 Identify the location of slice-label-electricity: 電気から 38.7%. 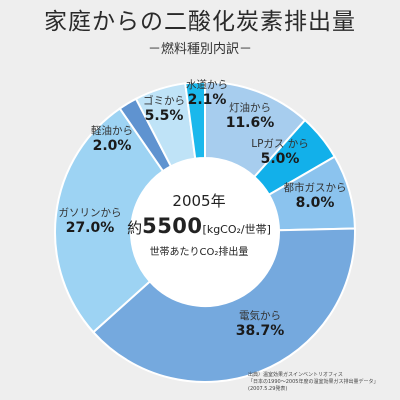
(260, 324).